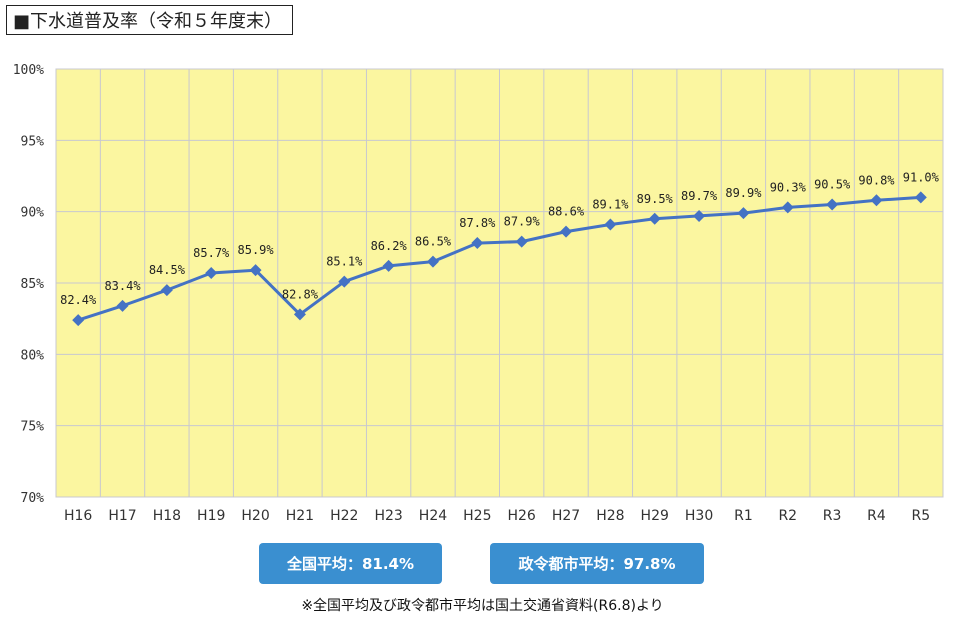  I want to click on y-tick-label: 75%, so click(33, 427).